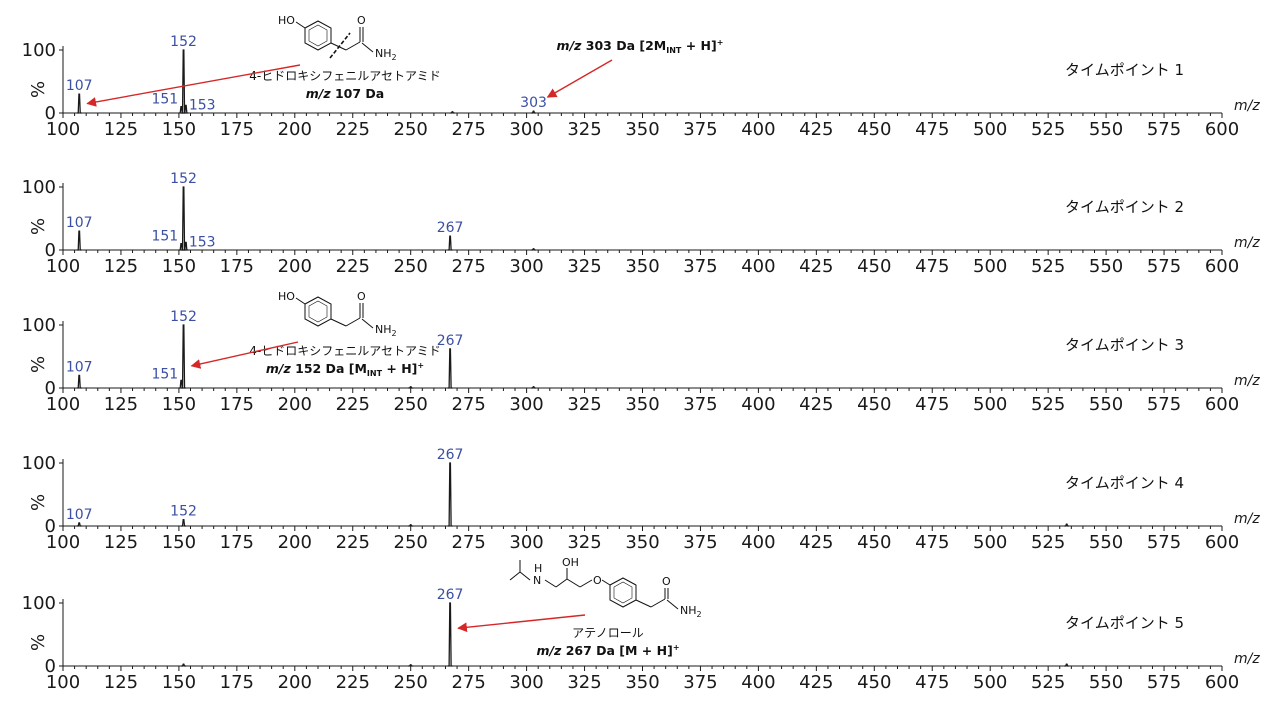 The width and height of the screenshot is (1280, 715). Describe the element at coordinates (164, 99) in the screenshot. I see `peak-label-151: 151` at that location.